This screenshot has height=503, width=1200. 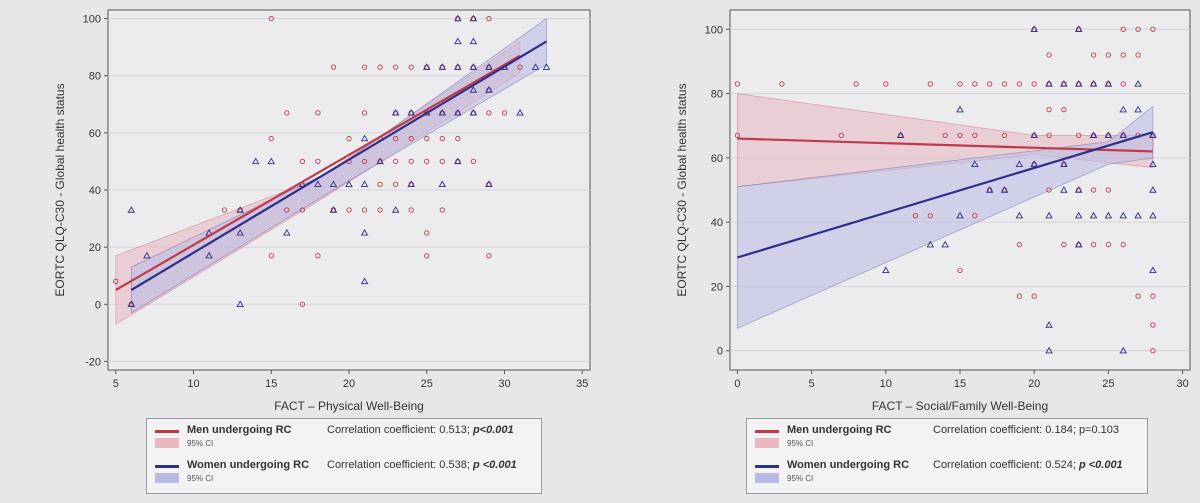 What do you see at coordinates (398, 430) in the screenshot?
I see `legend-left-men-corr-text: Correlation coefficient: 0.513;` at bounding box center [398, 430].